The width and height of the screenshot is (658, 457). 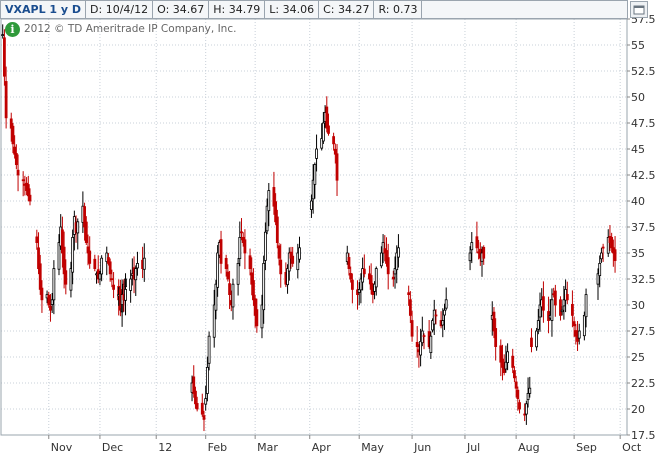 What do you see at coordinates (638, 149) in the screenshot?
I see `y-tick-label: 45` at bounding box center [638, 149].